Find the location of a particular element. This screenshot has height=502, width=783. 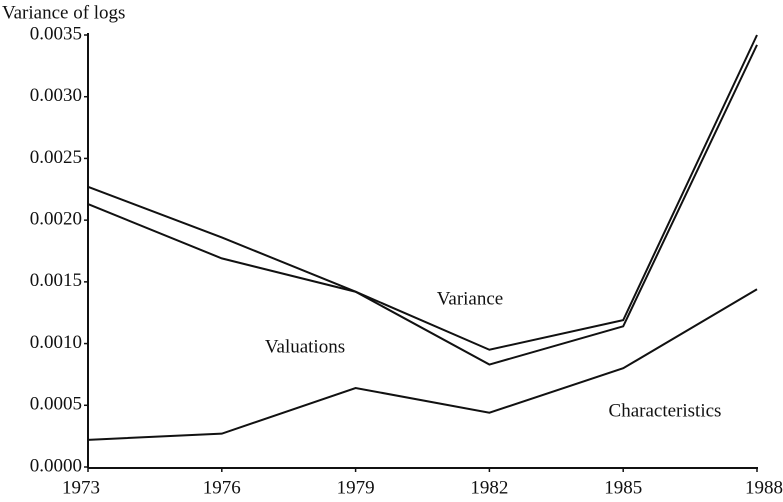

x-tick-label: 1979 is located at coordinates (356, 487).